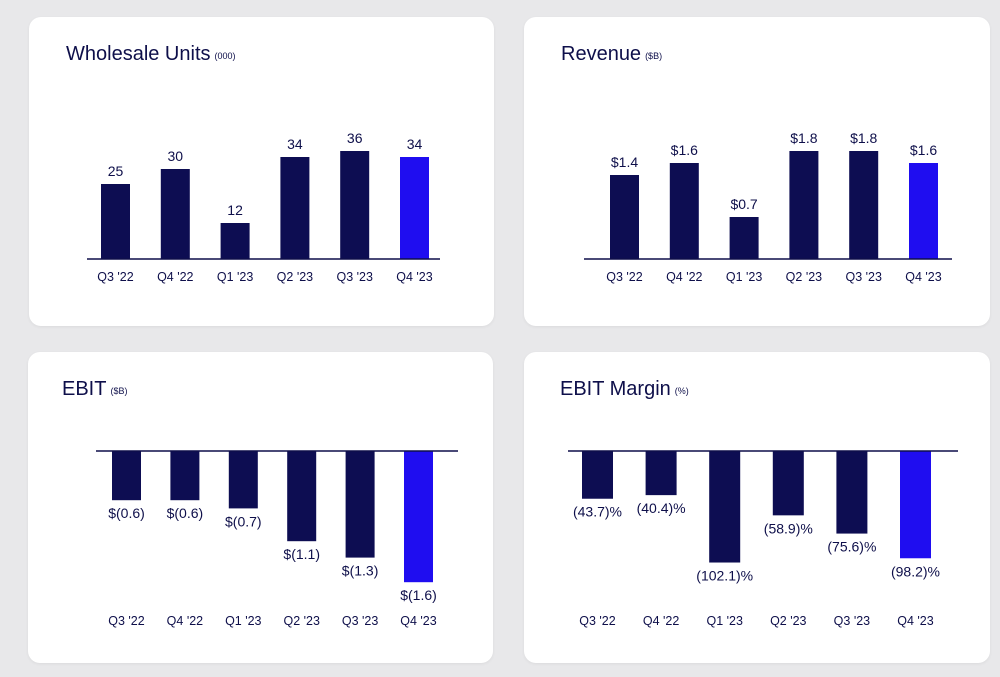  Describe the element at coordinates (301, 554) in the screenshot. I see `data-label: $(1.1)` at that location.